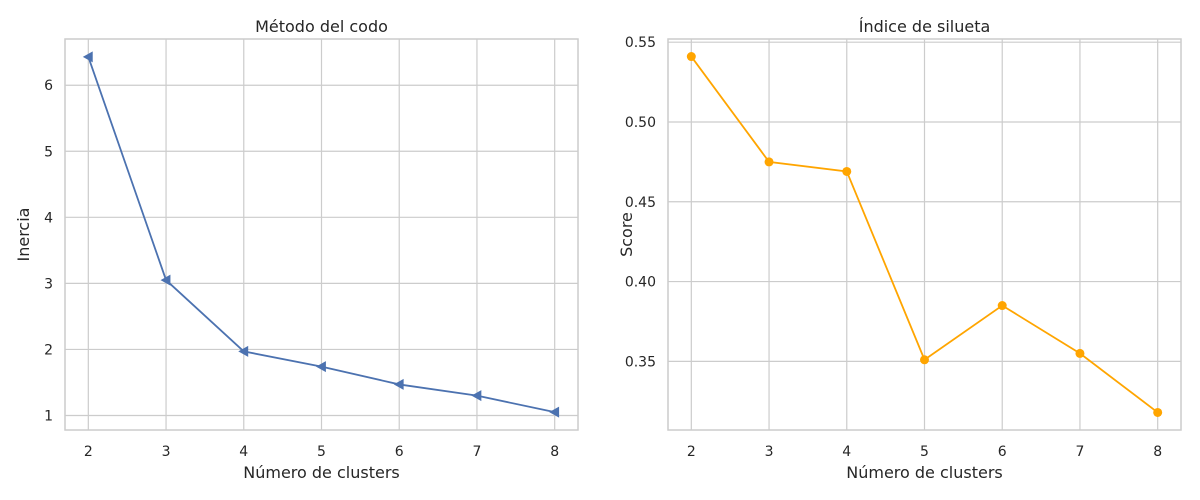 This screenshot has width=1200, height=500. I want to click on silhouette-x-tick-label: 2, so click(691, 452).